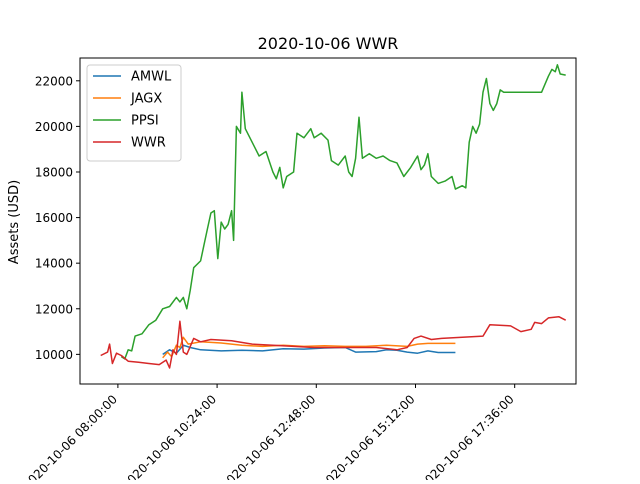  I want to click on series-line-wwr, so click(333, 342).